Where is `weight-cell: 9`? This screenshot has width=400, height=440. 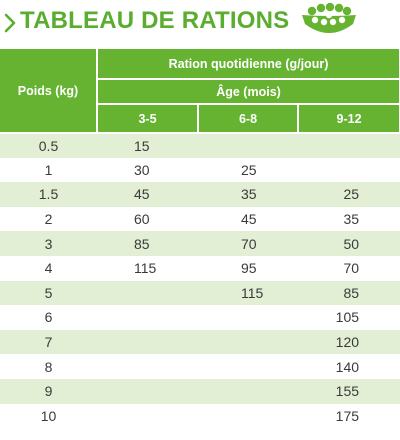
weight-cell: 9 is located at coordinates (48, 391).